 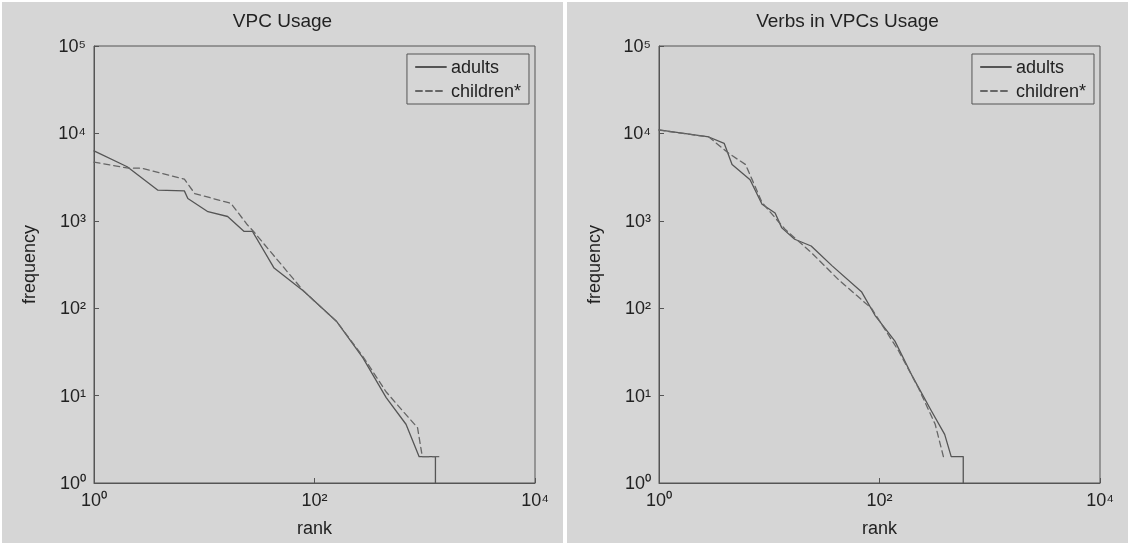 What do you see at coordinates (282, 20) in the screenshot?
I see `chart-title: VPC Usage` at bounding box center [282, 20].